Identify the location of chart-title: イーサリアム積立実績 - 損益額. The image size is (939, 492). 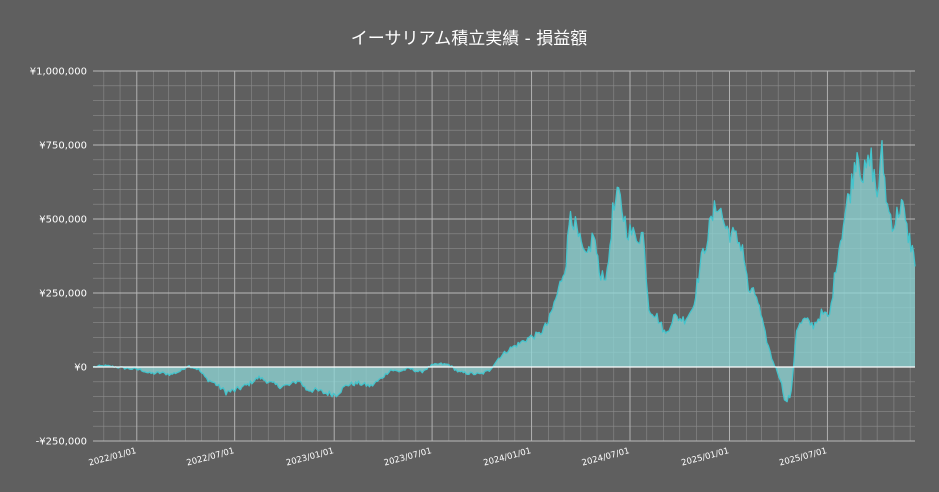
(469, 39).